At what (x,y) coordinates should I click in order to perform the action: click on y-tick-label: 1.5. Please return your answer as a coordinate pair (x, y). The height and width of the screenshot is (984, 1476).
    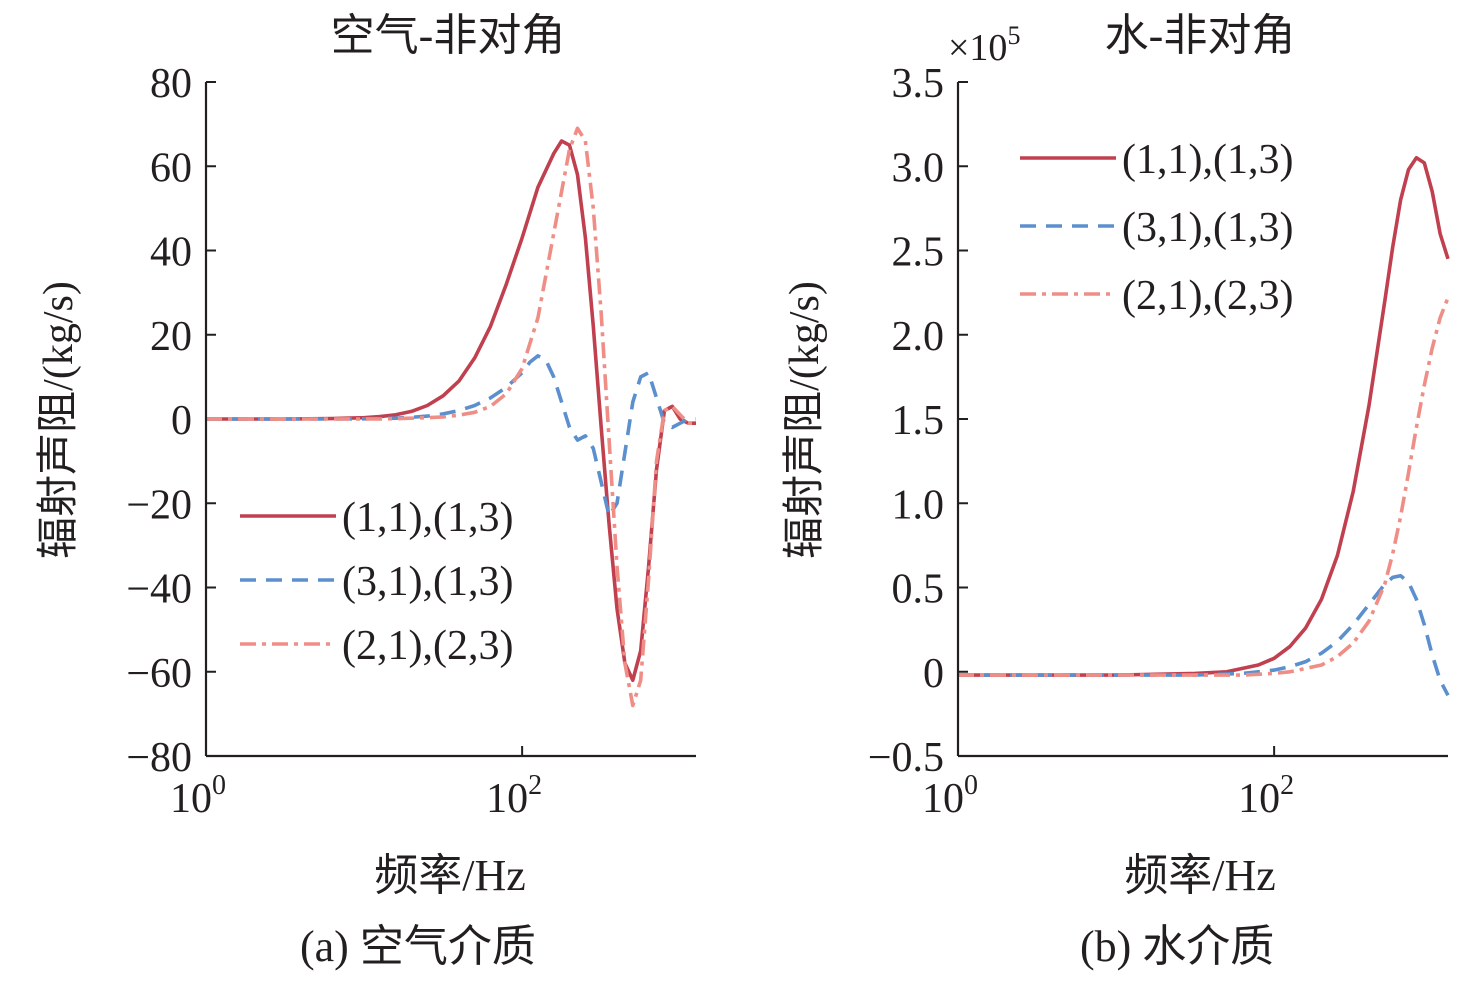
    Looking at the image, I should click on (918, 421).